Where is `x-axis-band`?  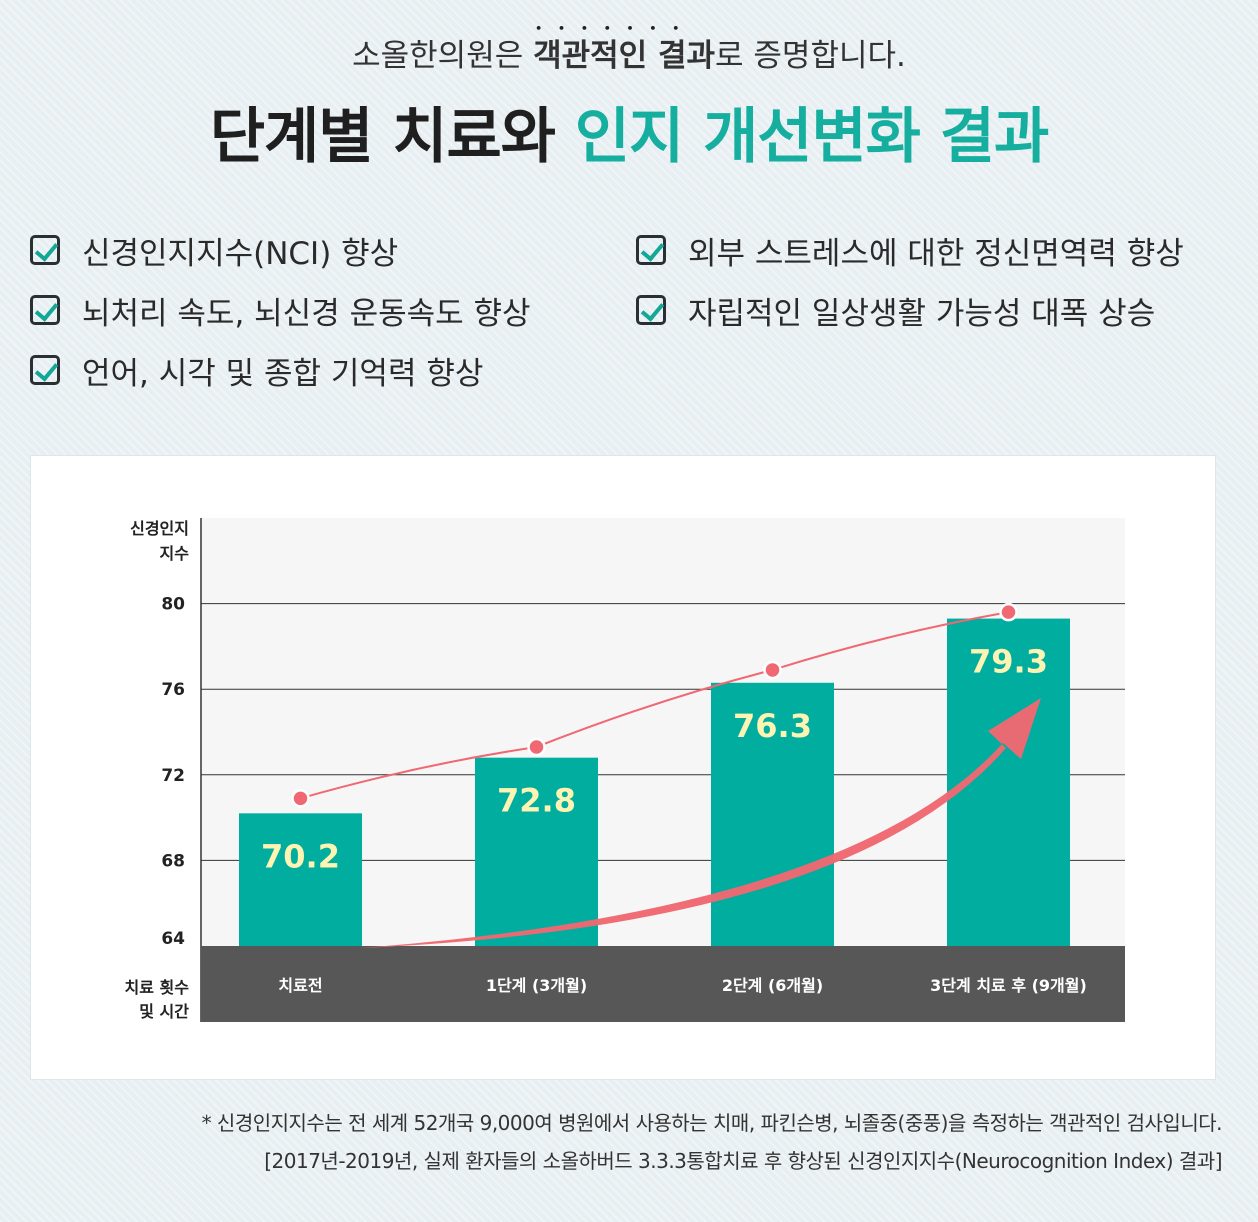
x-axis-band is located at coordinates (663, 984).